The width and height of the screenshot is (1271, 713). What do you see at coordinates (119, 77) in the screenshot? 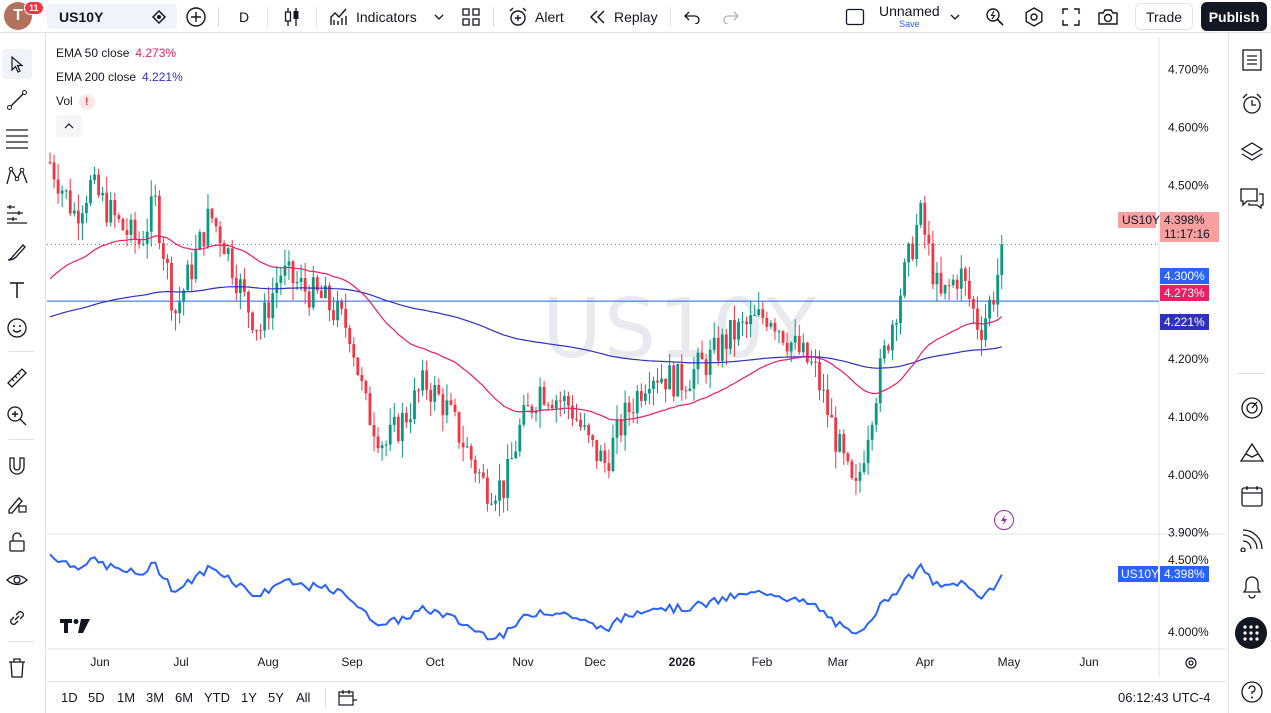
I see `ema200-legend: EMA 200 close 4.221%` at bounding box center [119, 77].